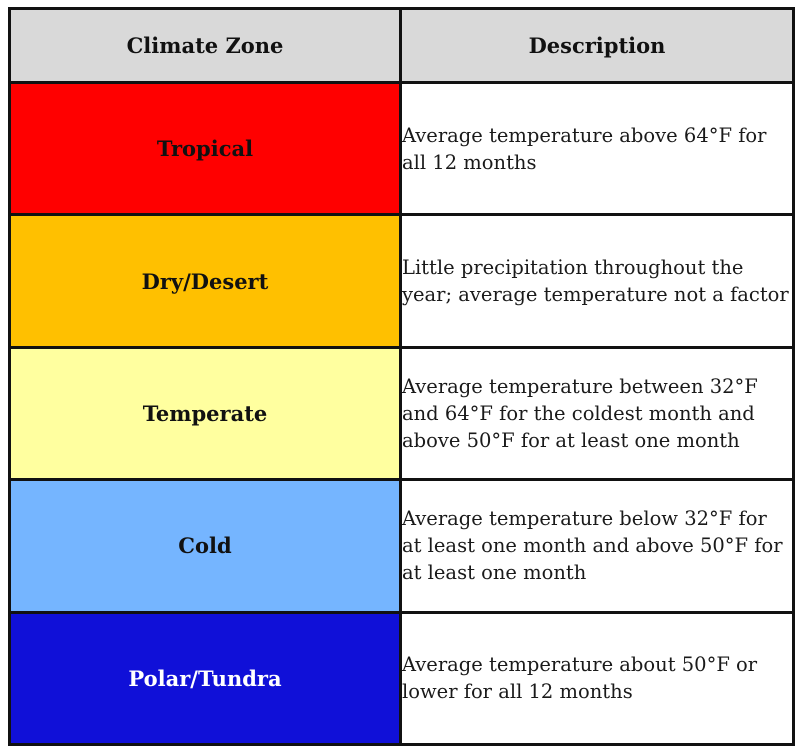 The width and height of the screenshot is (800, 755). I want to click on zone-cell-tropical: Tropical, so click(205, 148).